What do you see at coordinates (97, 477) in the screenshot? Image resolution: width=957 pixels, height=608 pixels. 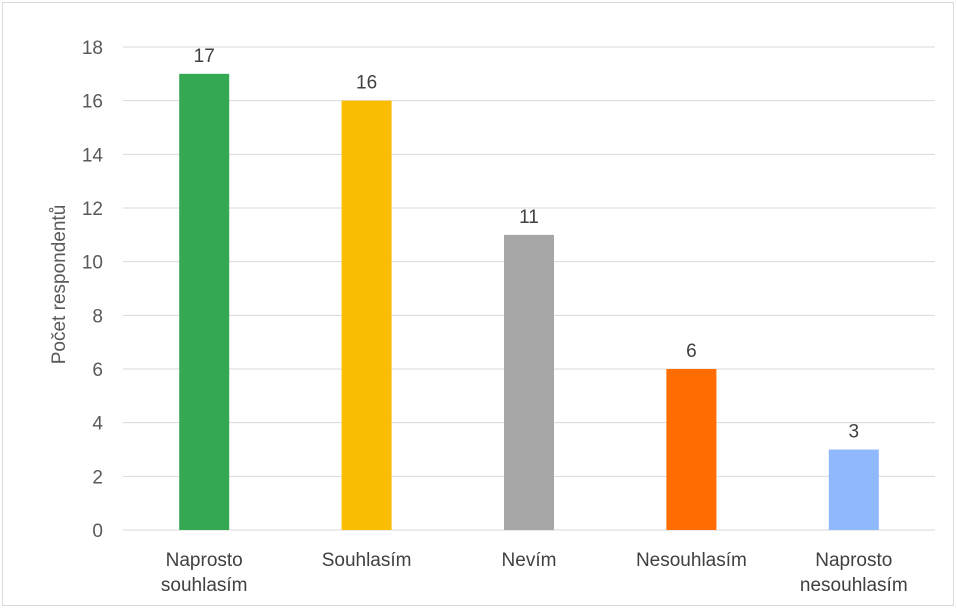 I see `y-tick-label: 2` at bounding box center [97, 477].